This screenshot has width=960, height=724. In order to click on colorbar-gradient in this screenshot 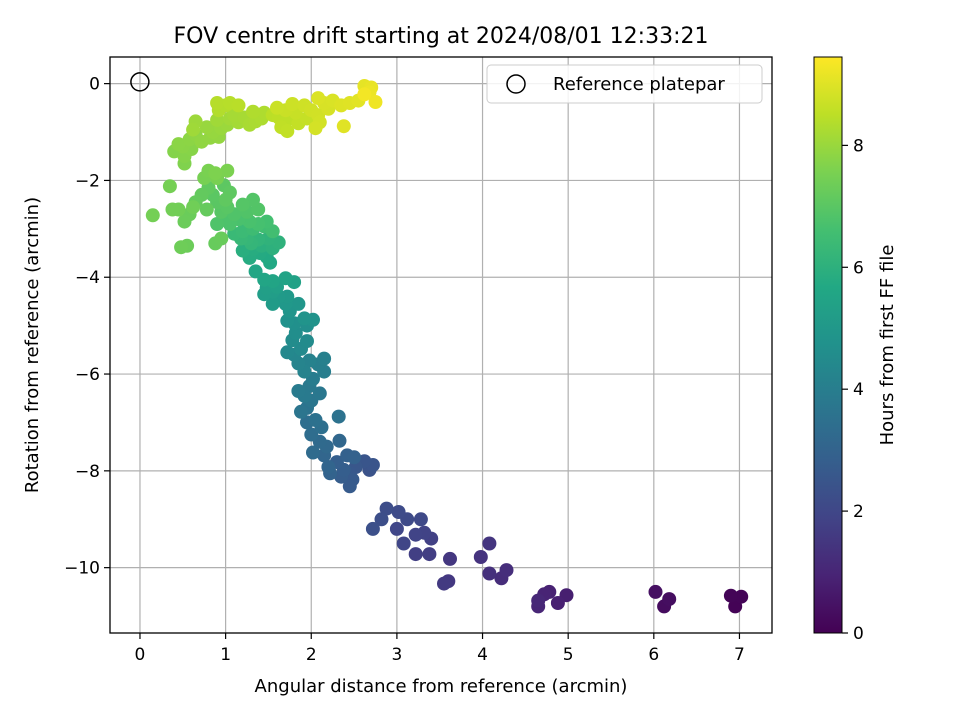, I will do `click(828, 345)`.